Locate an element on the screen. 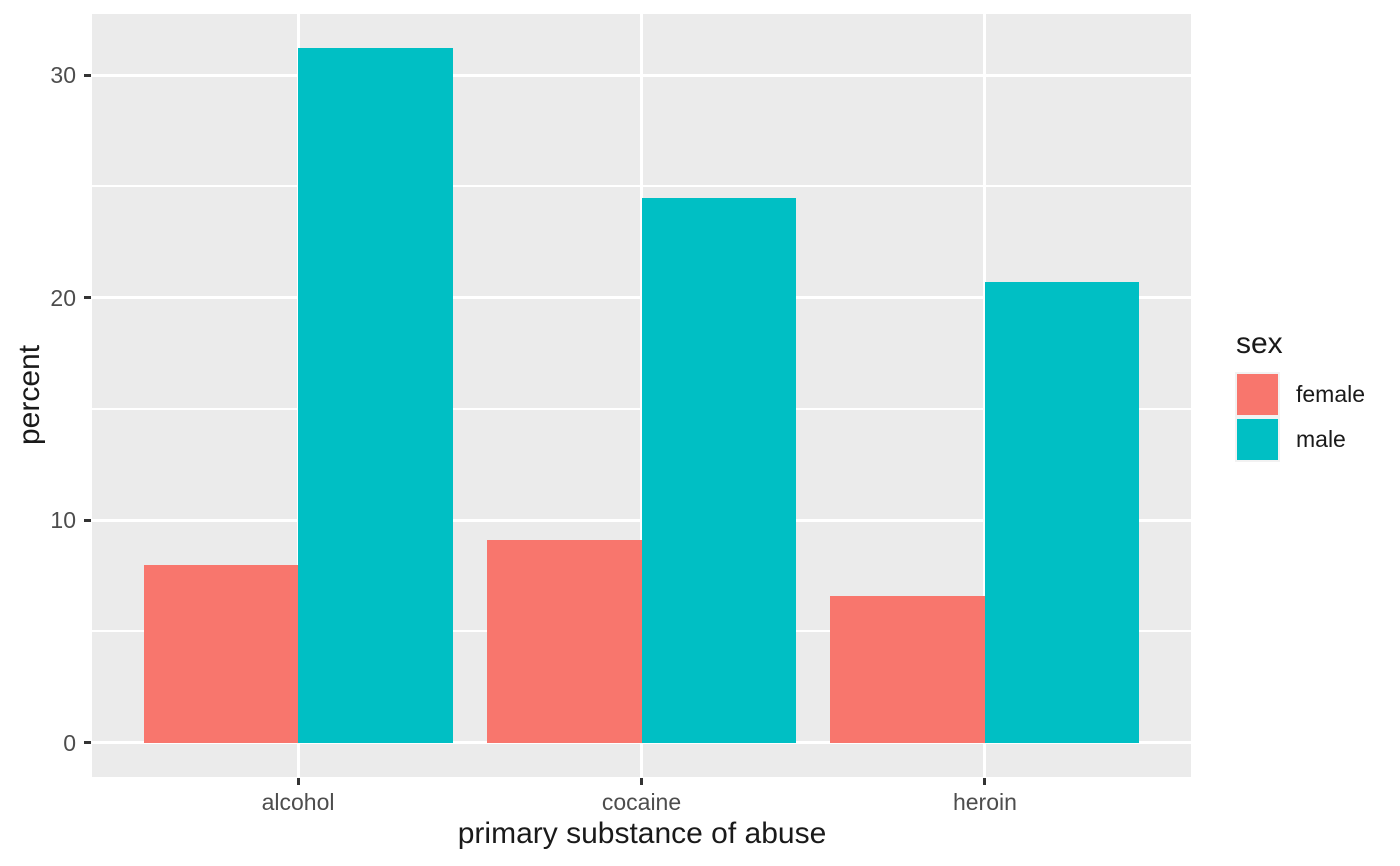  x-tick-label: alcohol is located at coordinates (298, 802).